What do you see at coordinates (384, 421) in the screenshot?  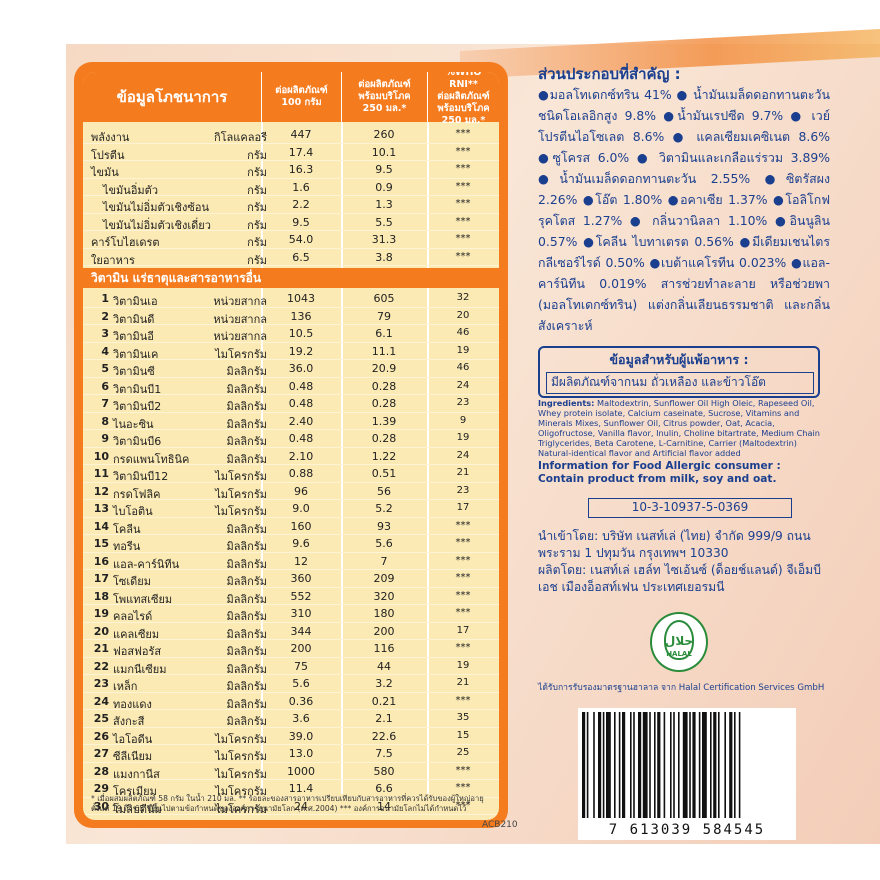 I see `value-per-serving: 1.39` at bounding box center [384, 421].